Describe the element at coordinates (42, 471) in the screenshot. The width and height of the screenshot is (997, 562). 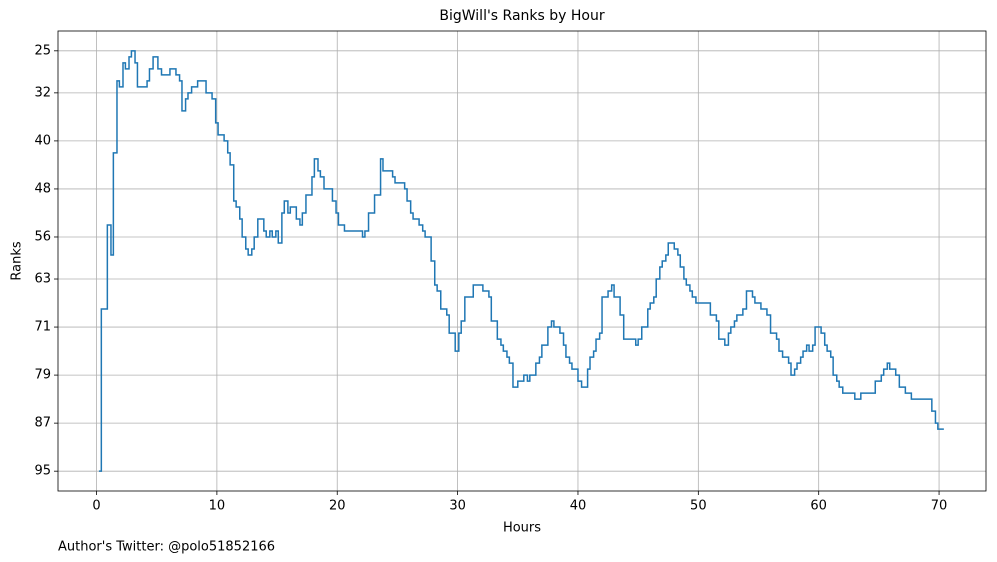
I see `y-tick-label: 95` at that location.